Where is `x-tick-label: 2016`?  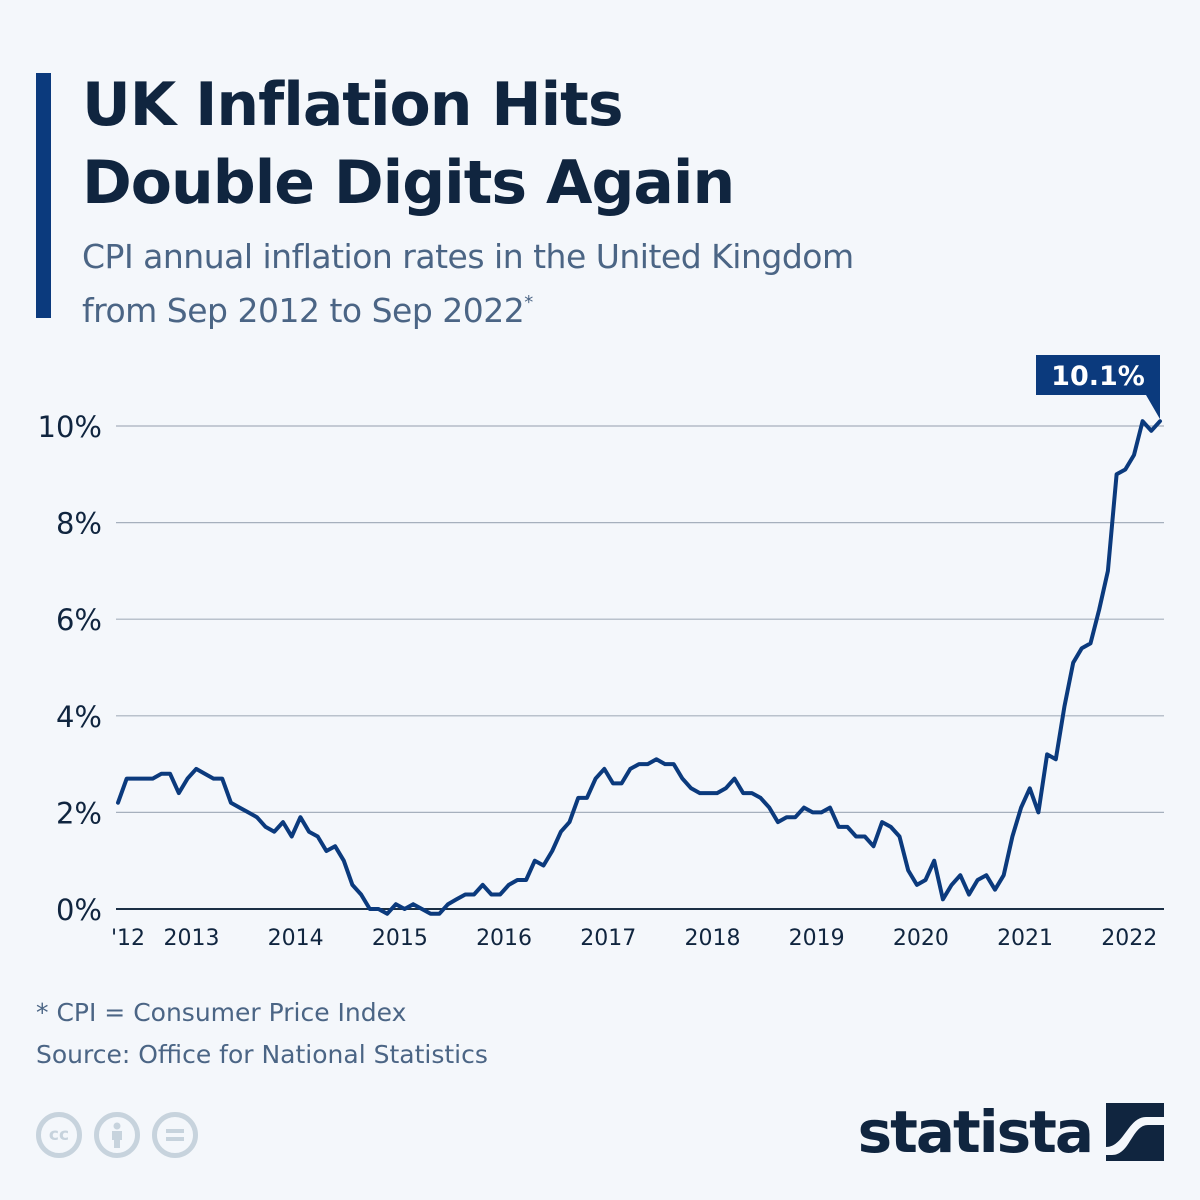
x-tick-label: 2016 is located at coordinates (504, 938).